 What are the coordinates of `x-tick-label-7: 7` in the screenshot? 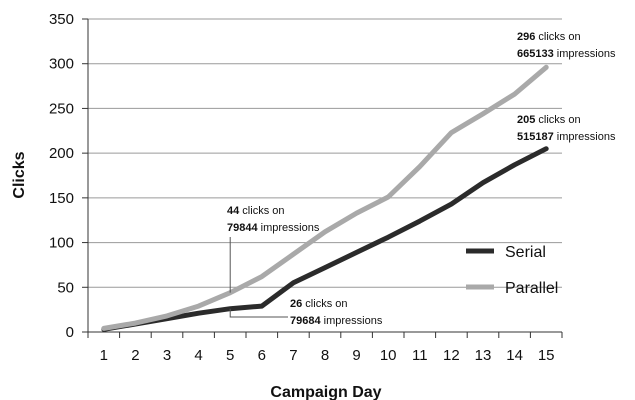 It's located at (293, 355).